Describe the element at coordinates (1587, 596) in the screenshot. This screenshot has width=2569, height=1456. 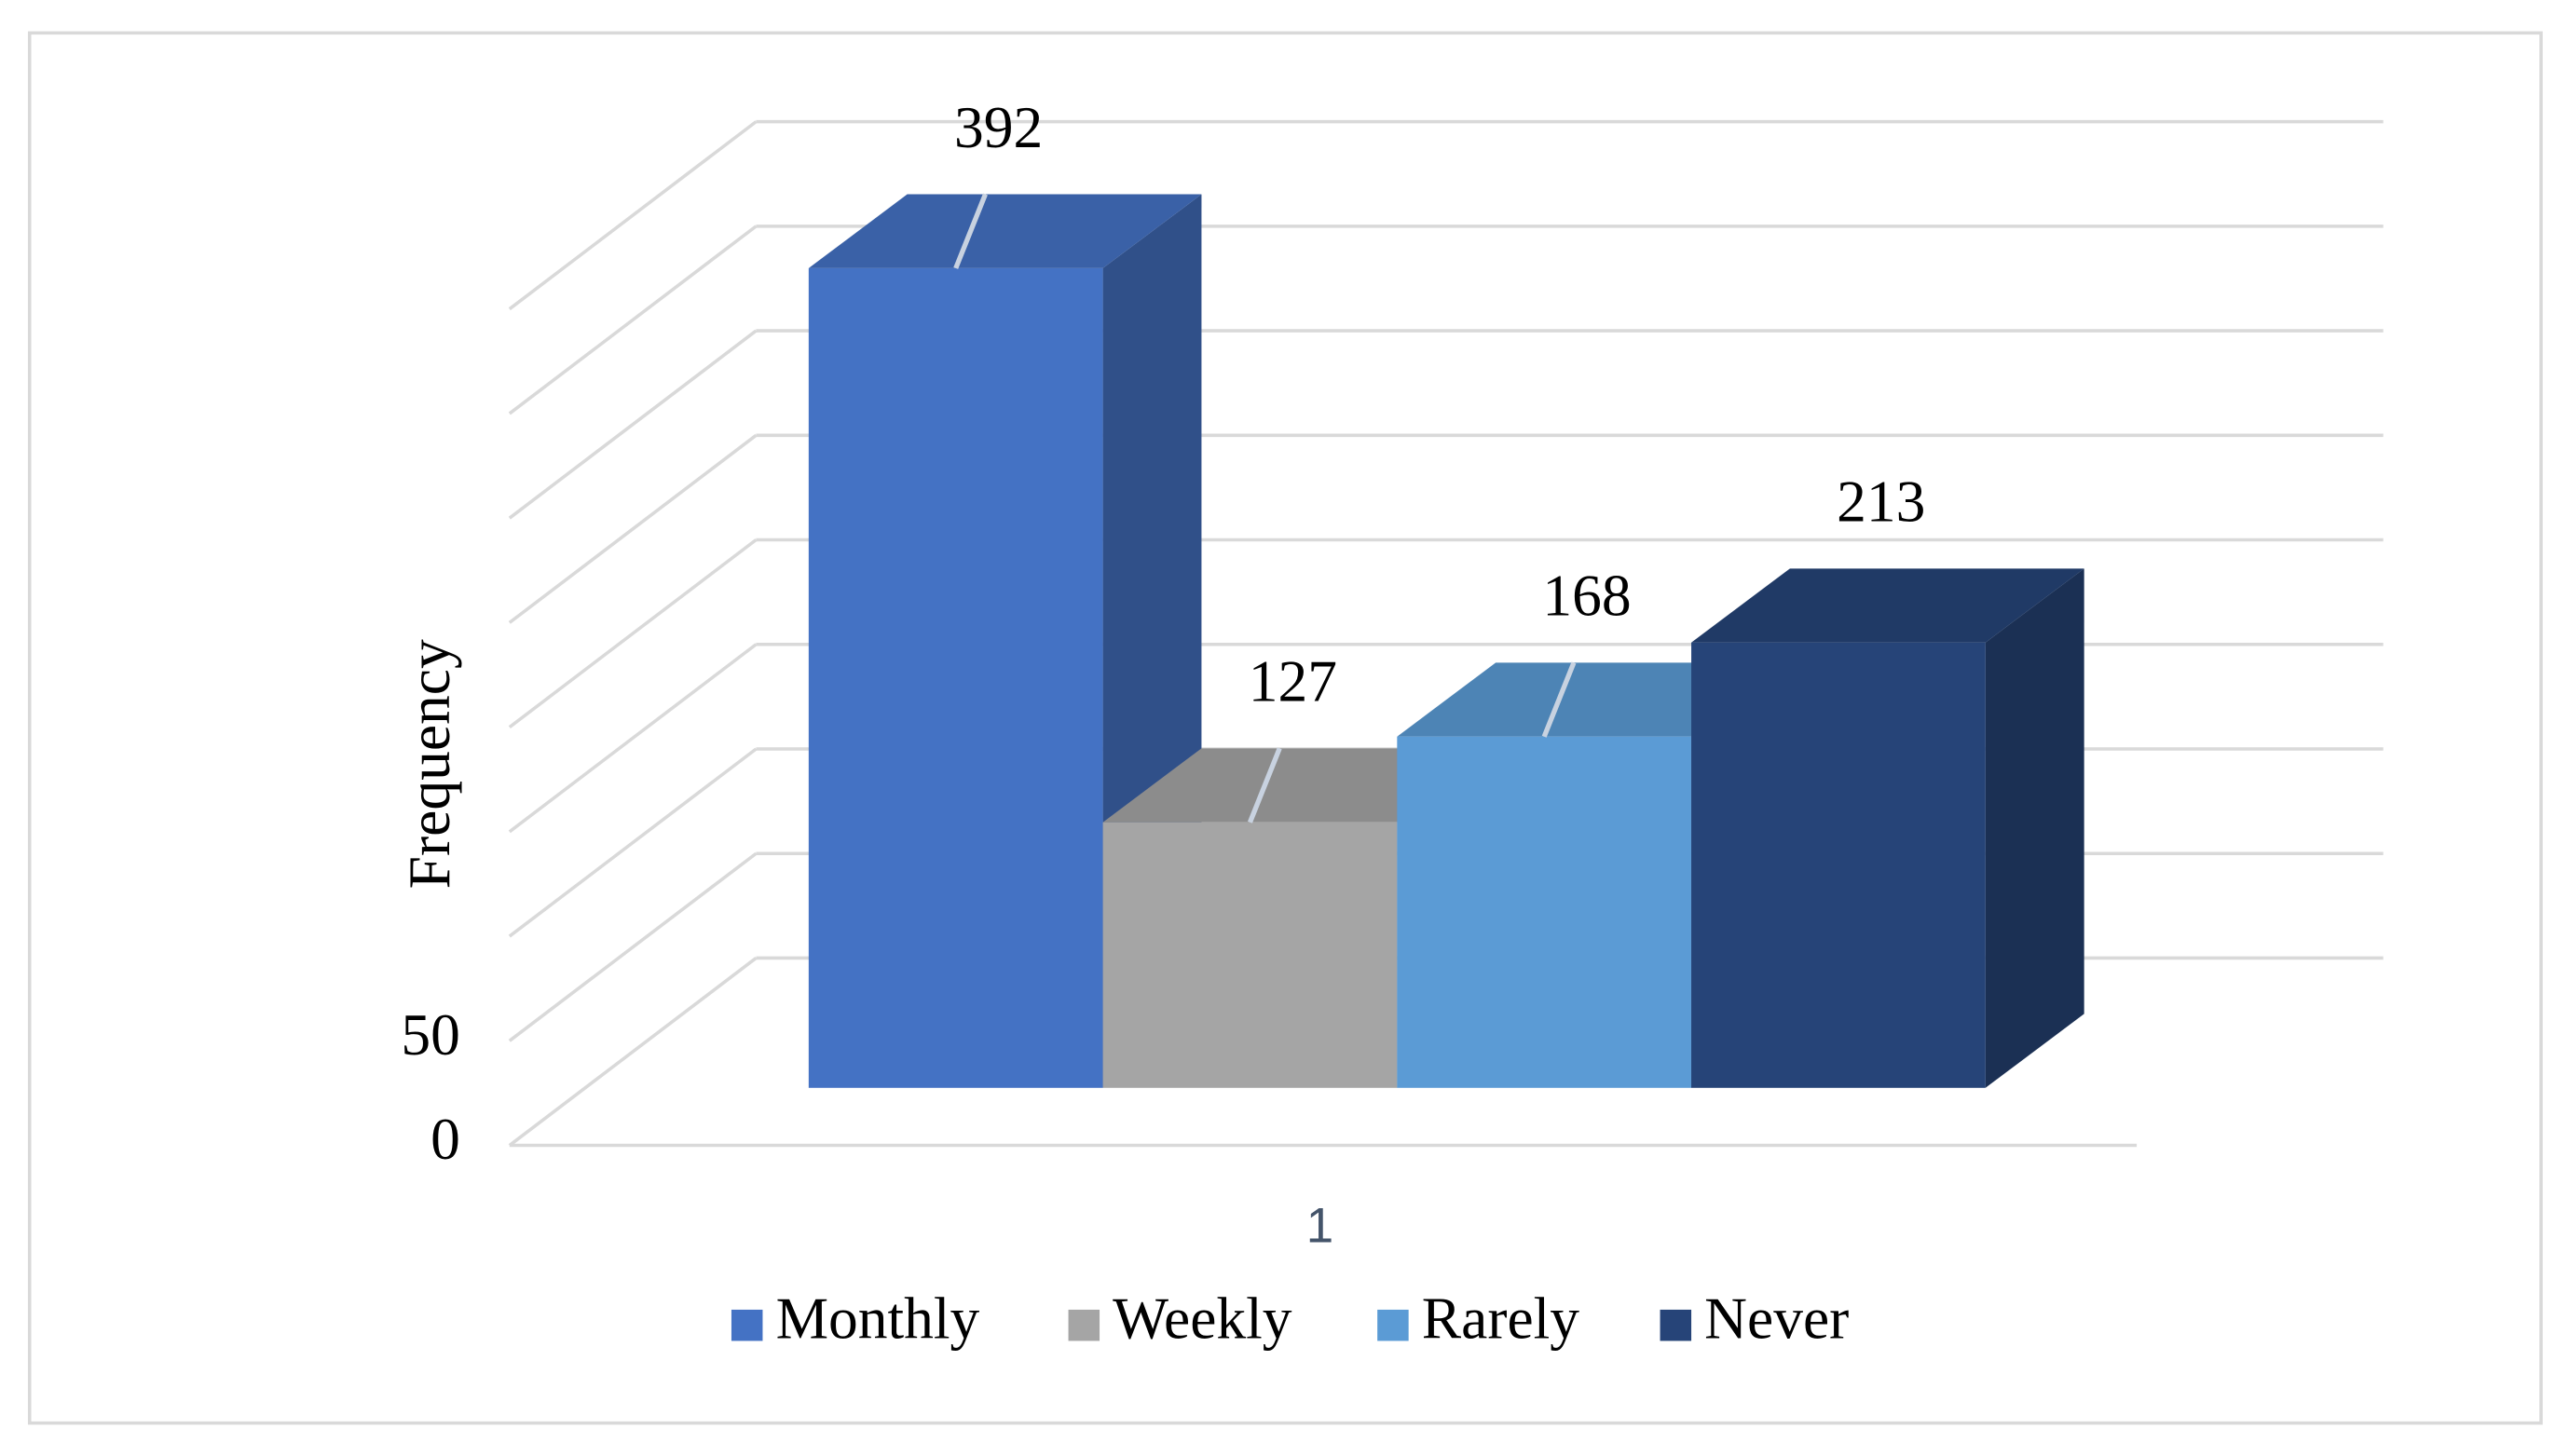
I see `data-label: 168` at that location.